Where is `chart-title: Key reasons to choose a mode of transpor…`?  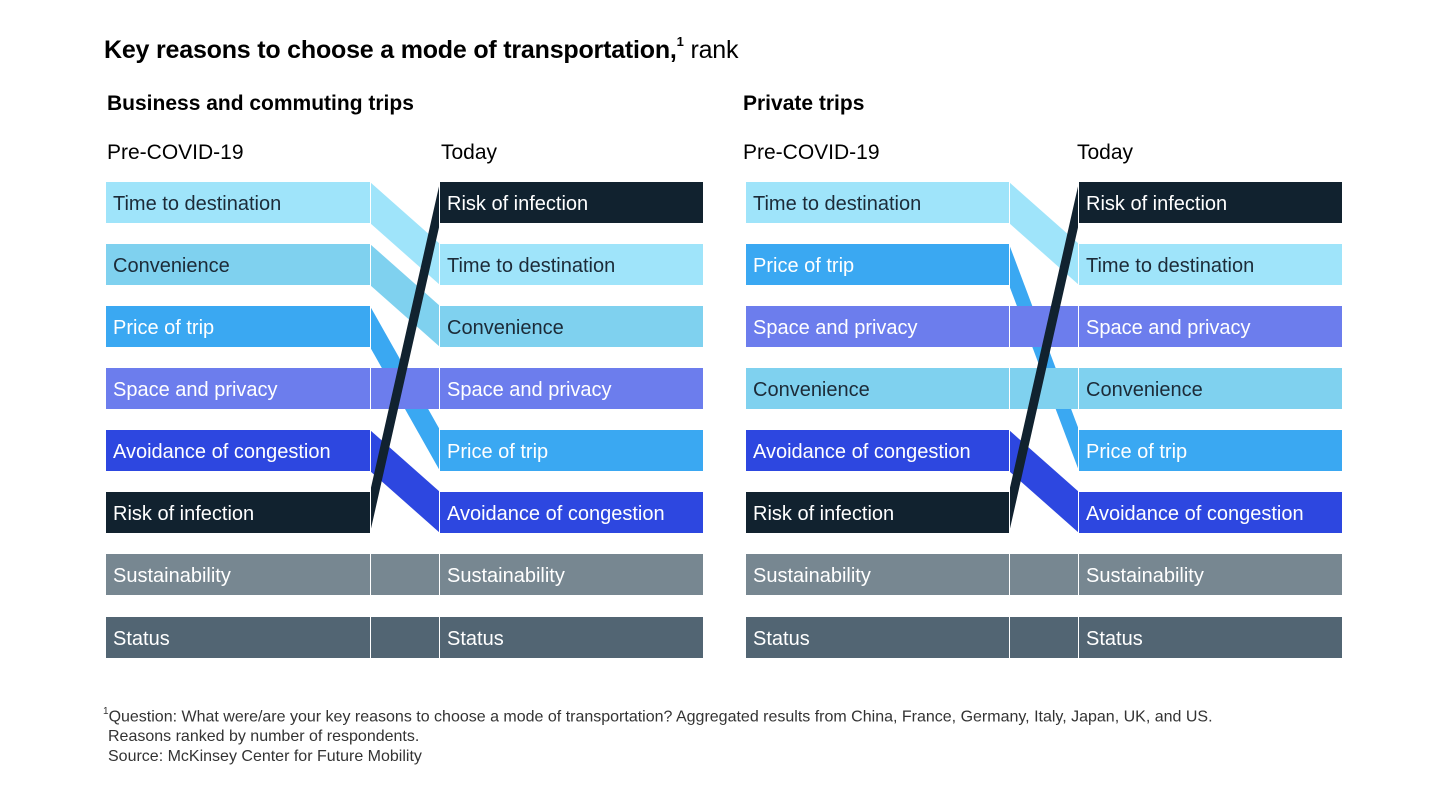
chart-title: Key reasons to choose a mode of transpor… is located at coordinates (421, 49).